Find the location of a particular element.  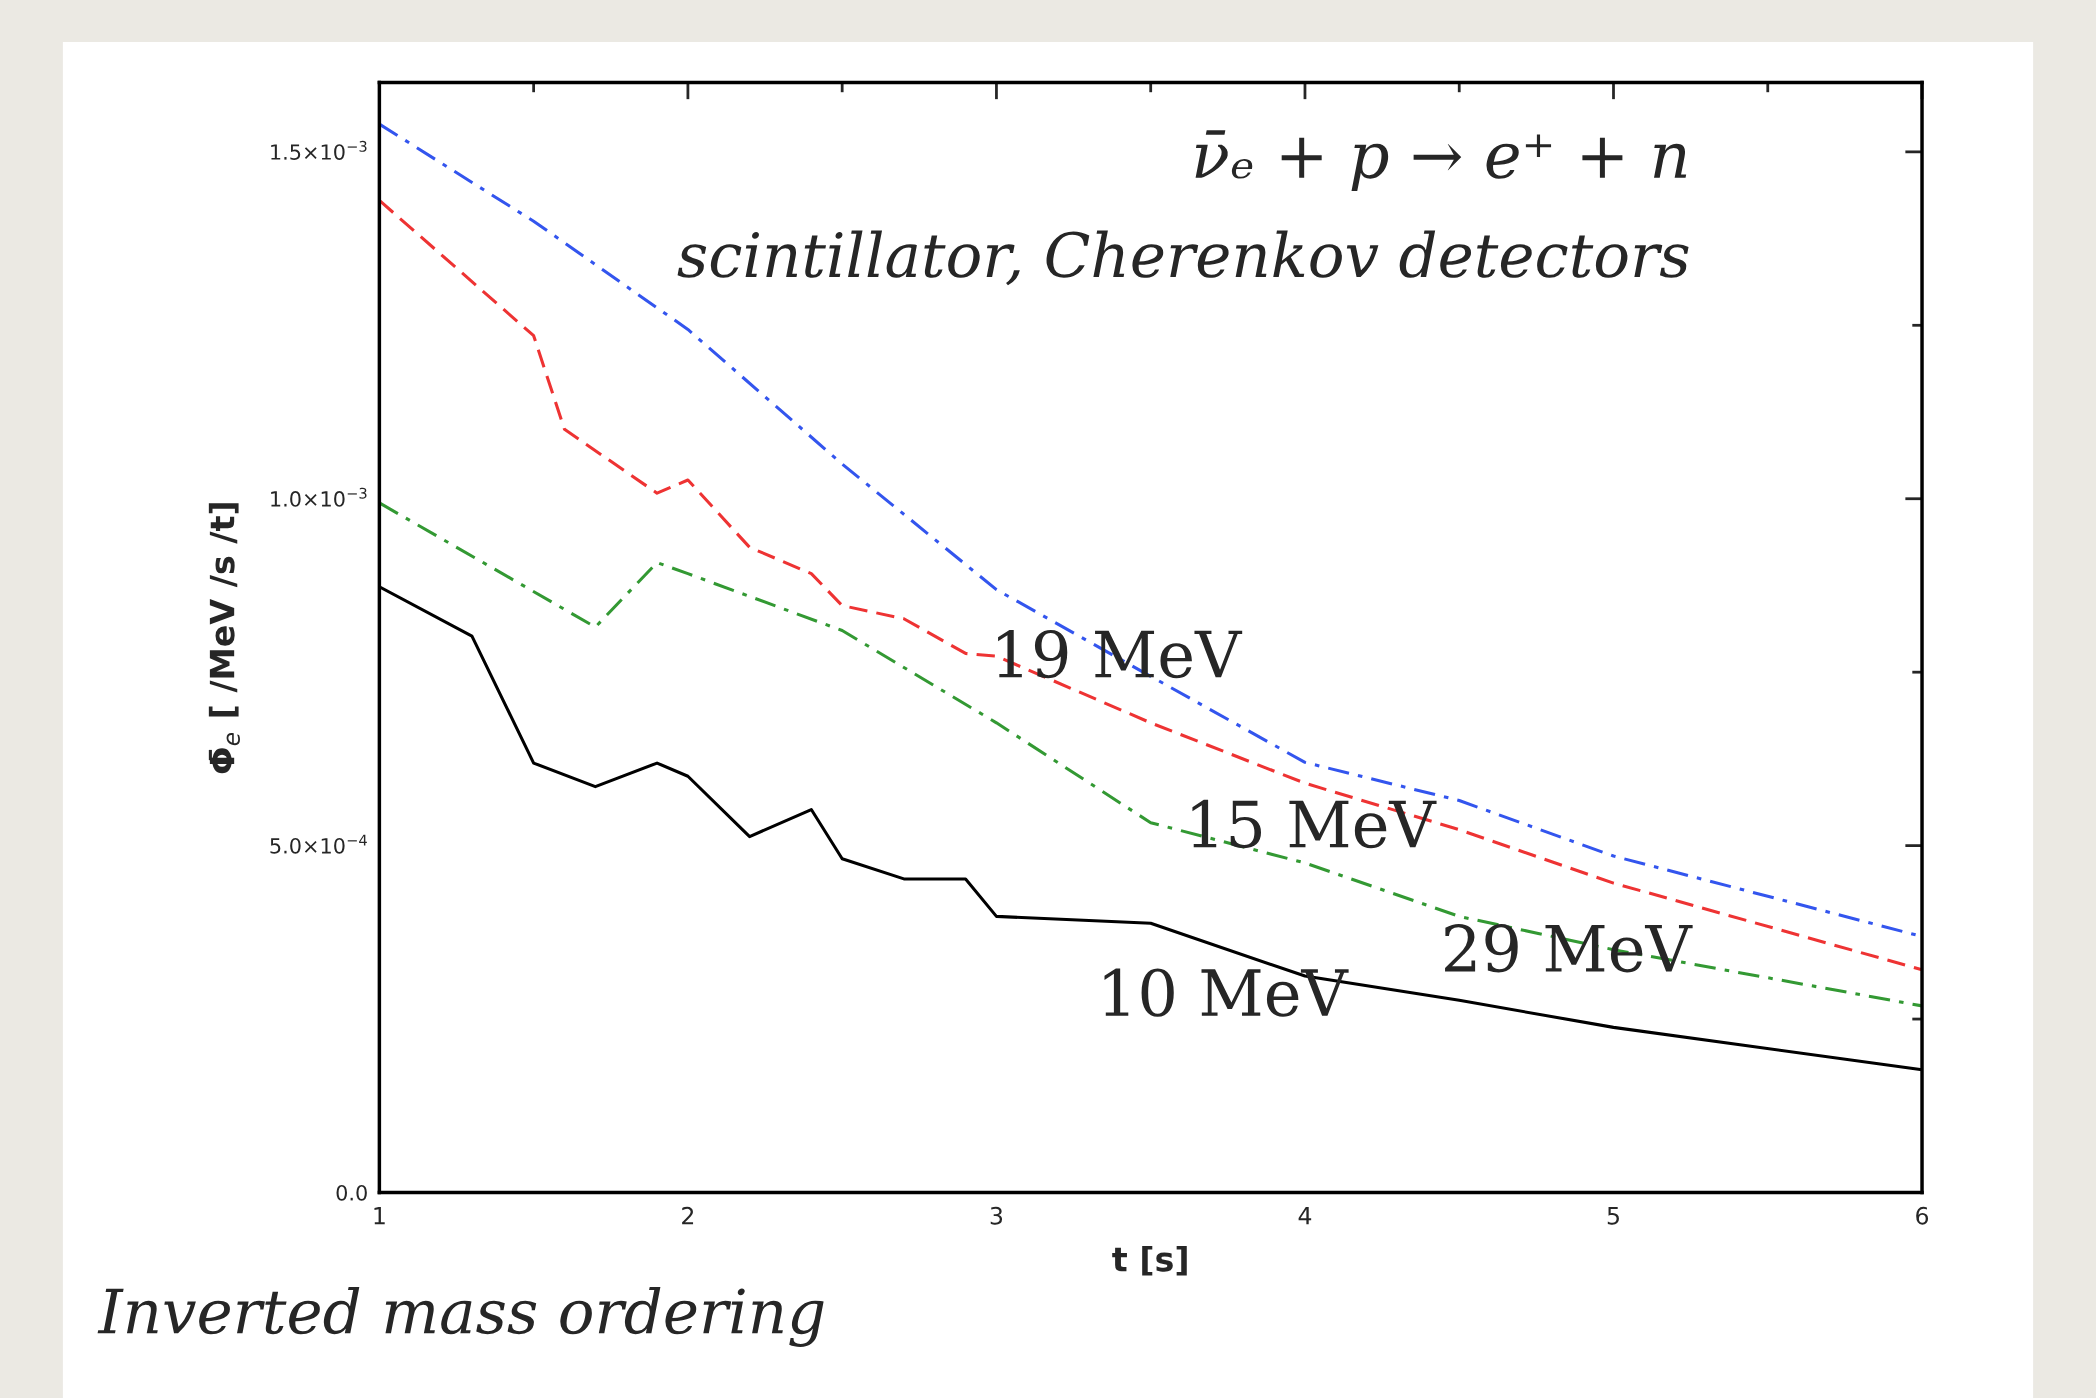

text: Inverted mass ordering is located at coordinates (460, 1316).